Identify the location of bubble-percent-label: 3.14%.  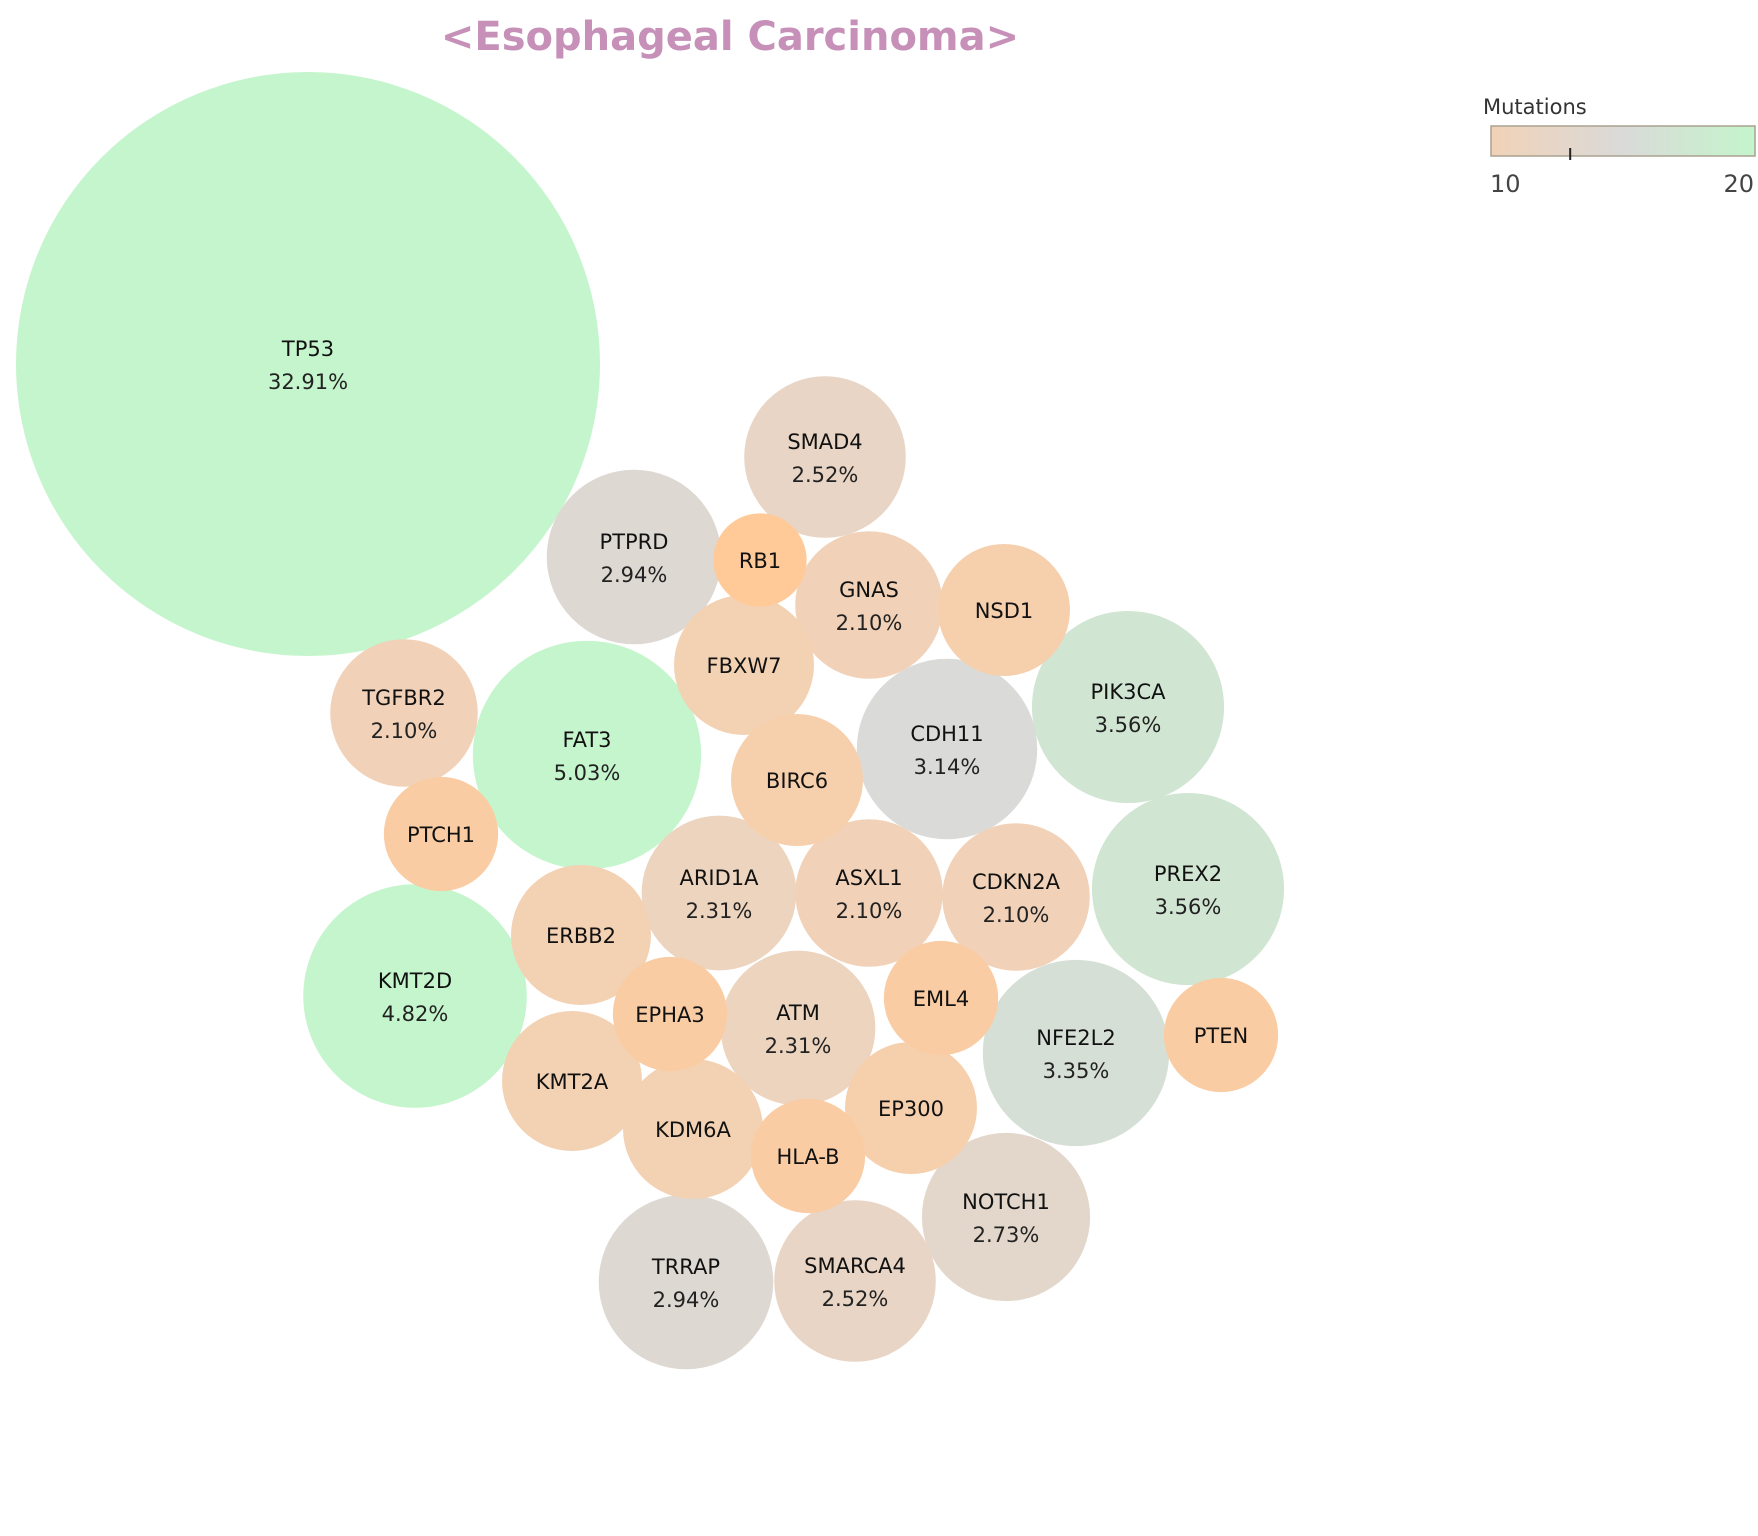
(947, 767).